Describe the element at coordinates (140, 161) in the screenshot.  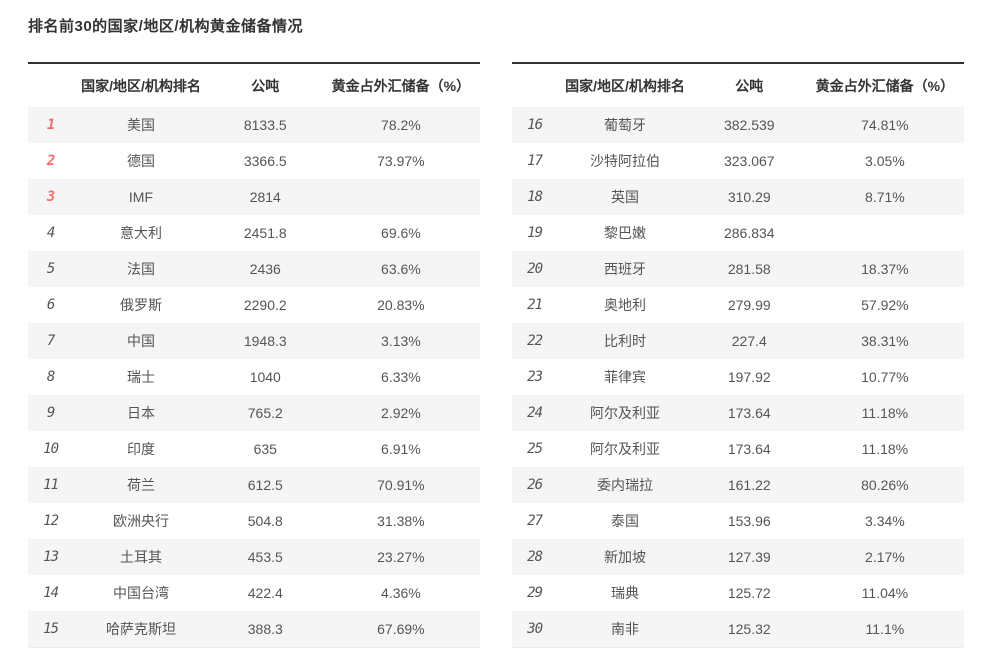
I see `country-cell: 德国` at that location.